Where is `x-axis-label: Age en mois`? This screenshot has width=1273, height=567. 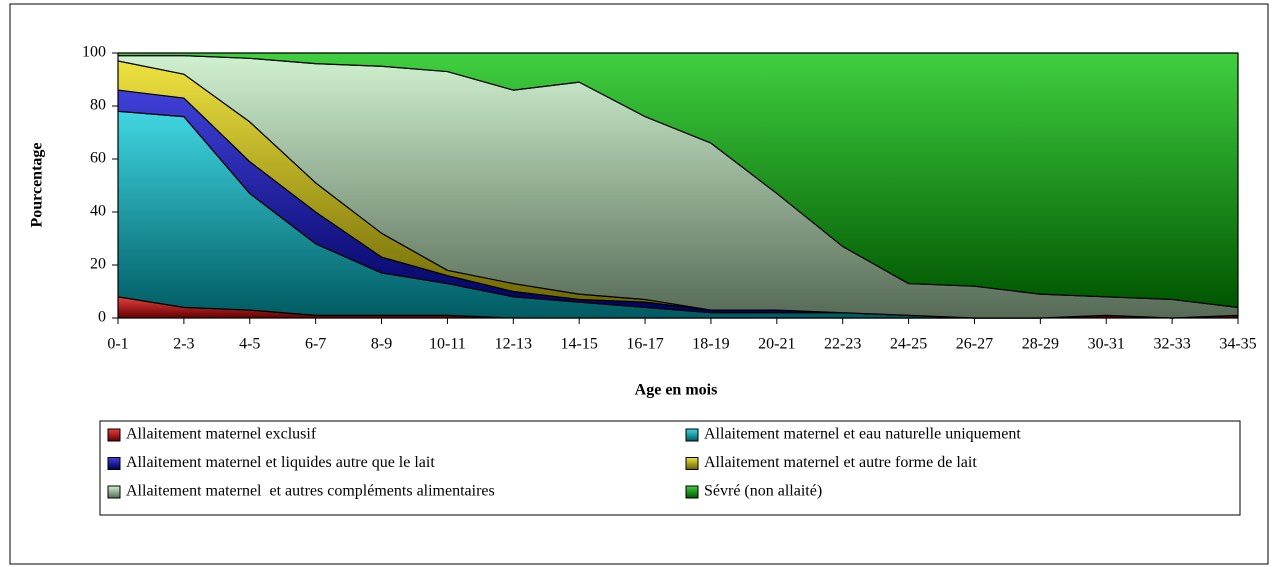 x-axis-label: Age en mois is located at coordinates (676, 390).